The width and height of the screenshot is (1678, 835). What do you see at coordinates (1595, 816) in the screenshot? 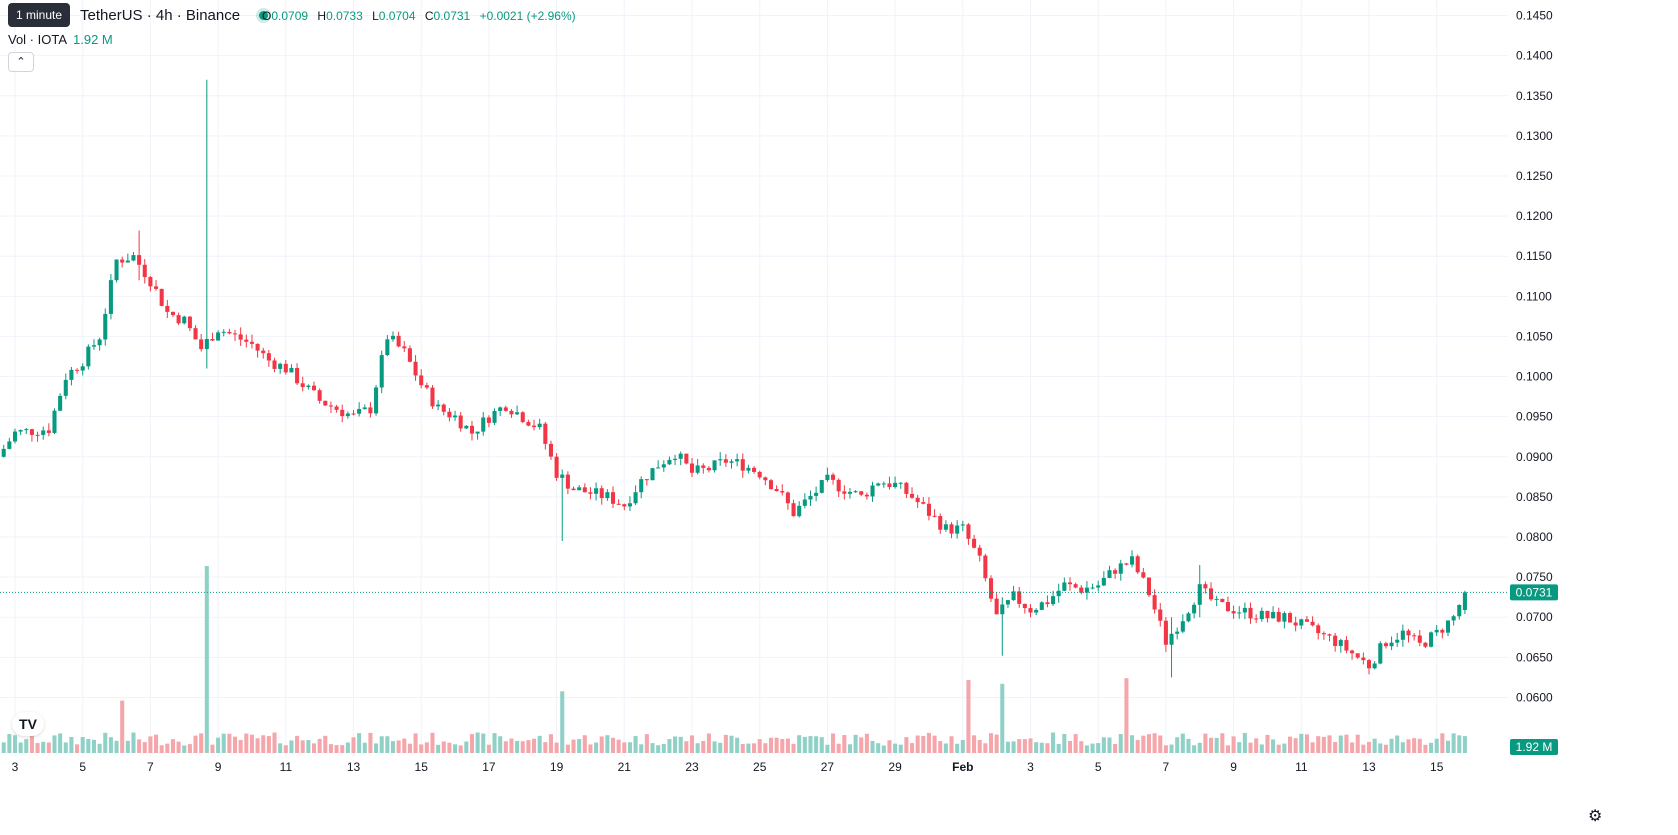
I see `settings-gear-icon: ⚙` at bounding box center [1595, 816].